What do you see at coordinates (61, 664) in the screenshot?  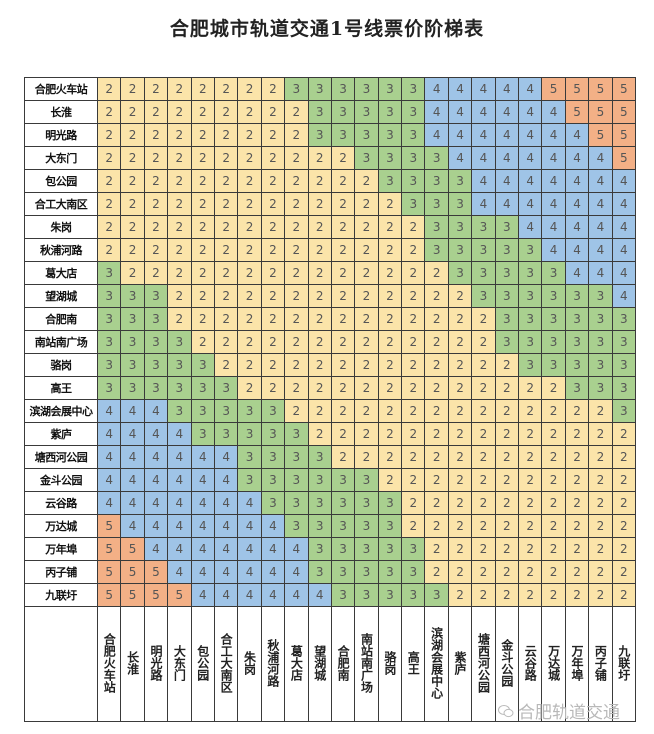 I see `corner-cell` at bounding box center [61, 664].